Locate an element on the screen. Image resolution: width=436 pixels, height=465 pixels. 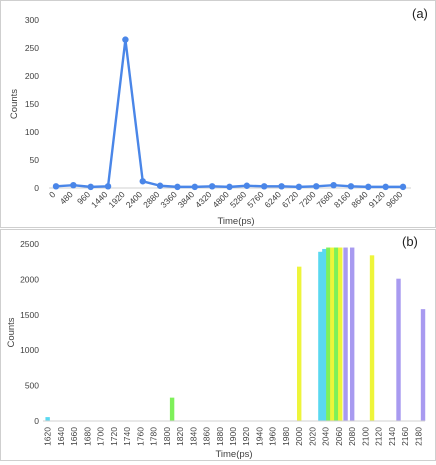
y-tick-label: 500 is located at coordinates (32, 386).